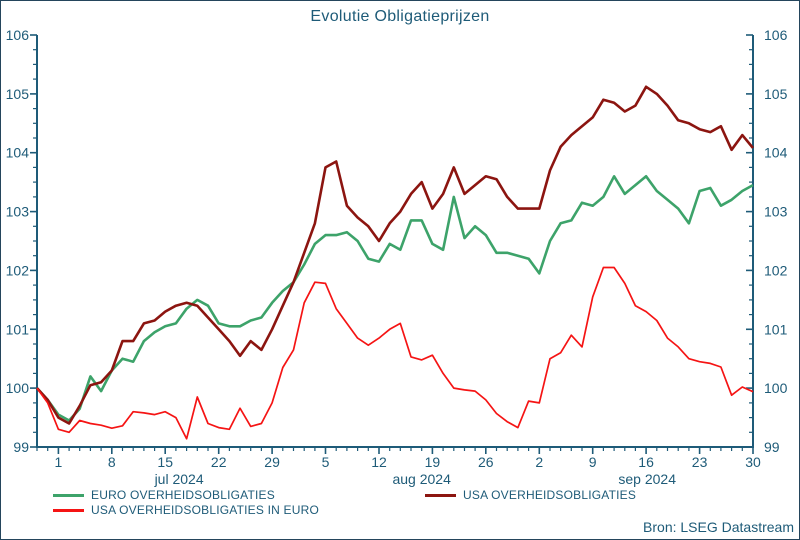 The width and height of the screenshot is (800, 540). What do you see at coordinates (593, 462) in the screenshot?
I see `svg-text: 9` at bounding box center [593, 462].